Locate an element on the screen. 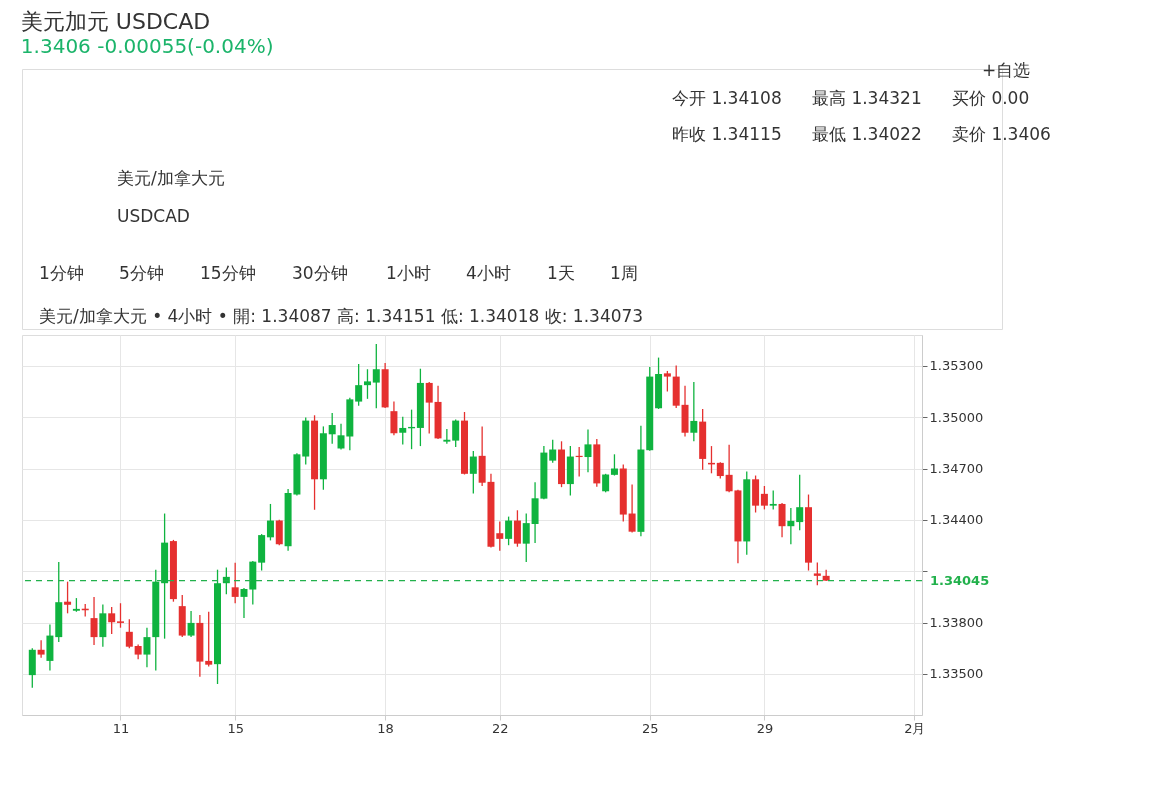 The width and height of the screenshot is (1160, 806). text: 买价 0.00 is located at coordinates (991, 98).